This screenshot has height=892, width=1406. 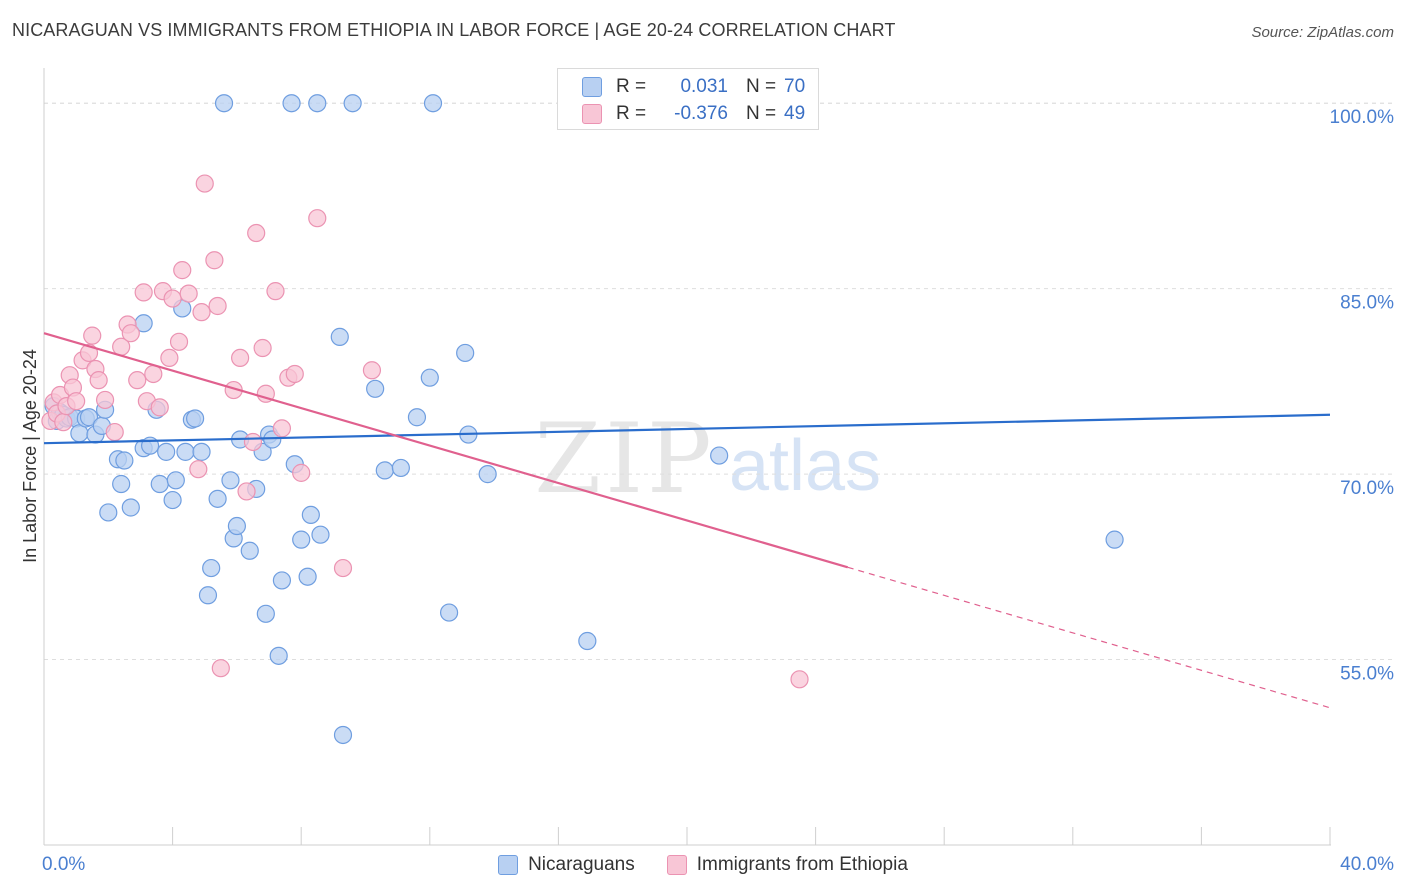 I want to click on series-legend: Nicaraguans Immigrants from Ethiopia, so click(x=703, y=865).